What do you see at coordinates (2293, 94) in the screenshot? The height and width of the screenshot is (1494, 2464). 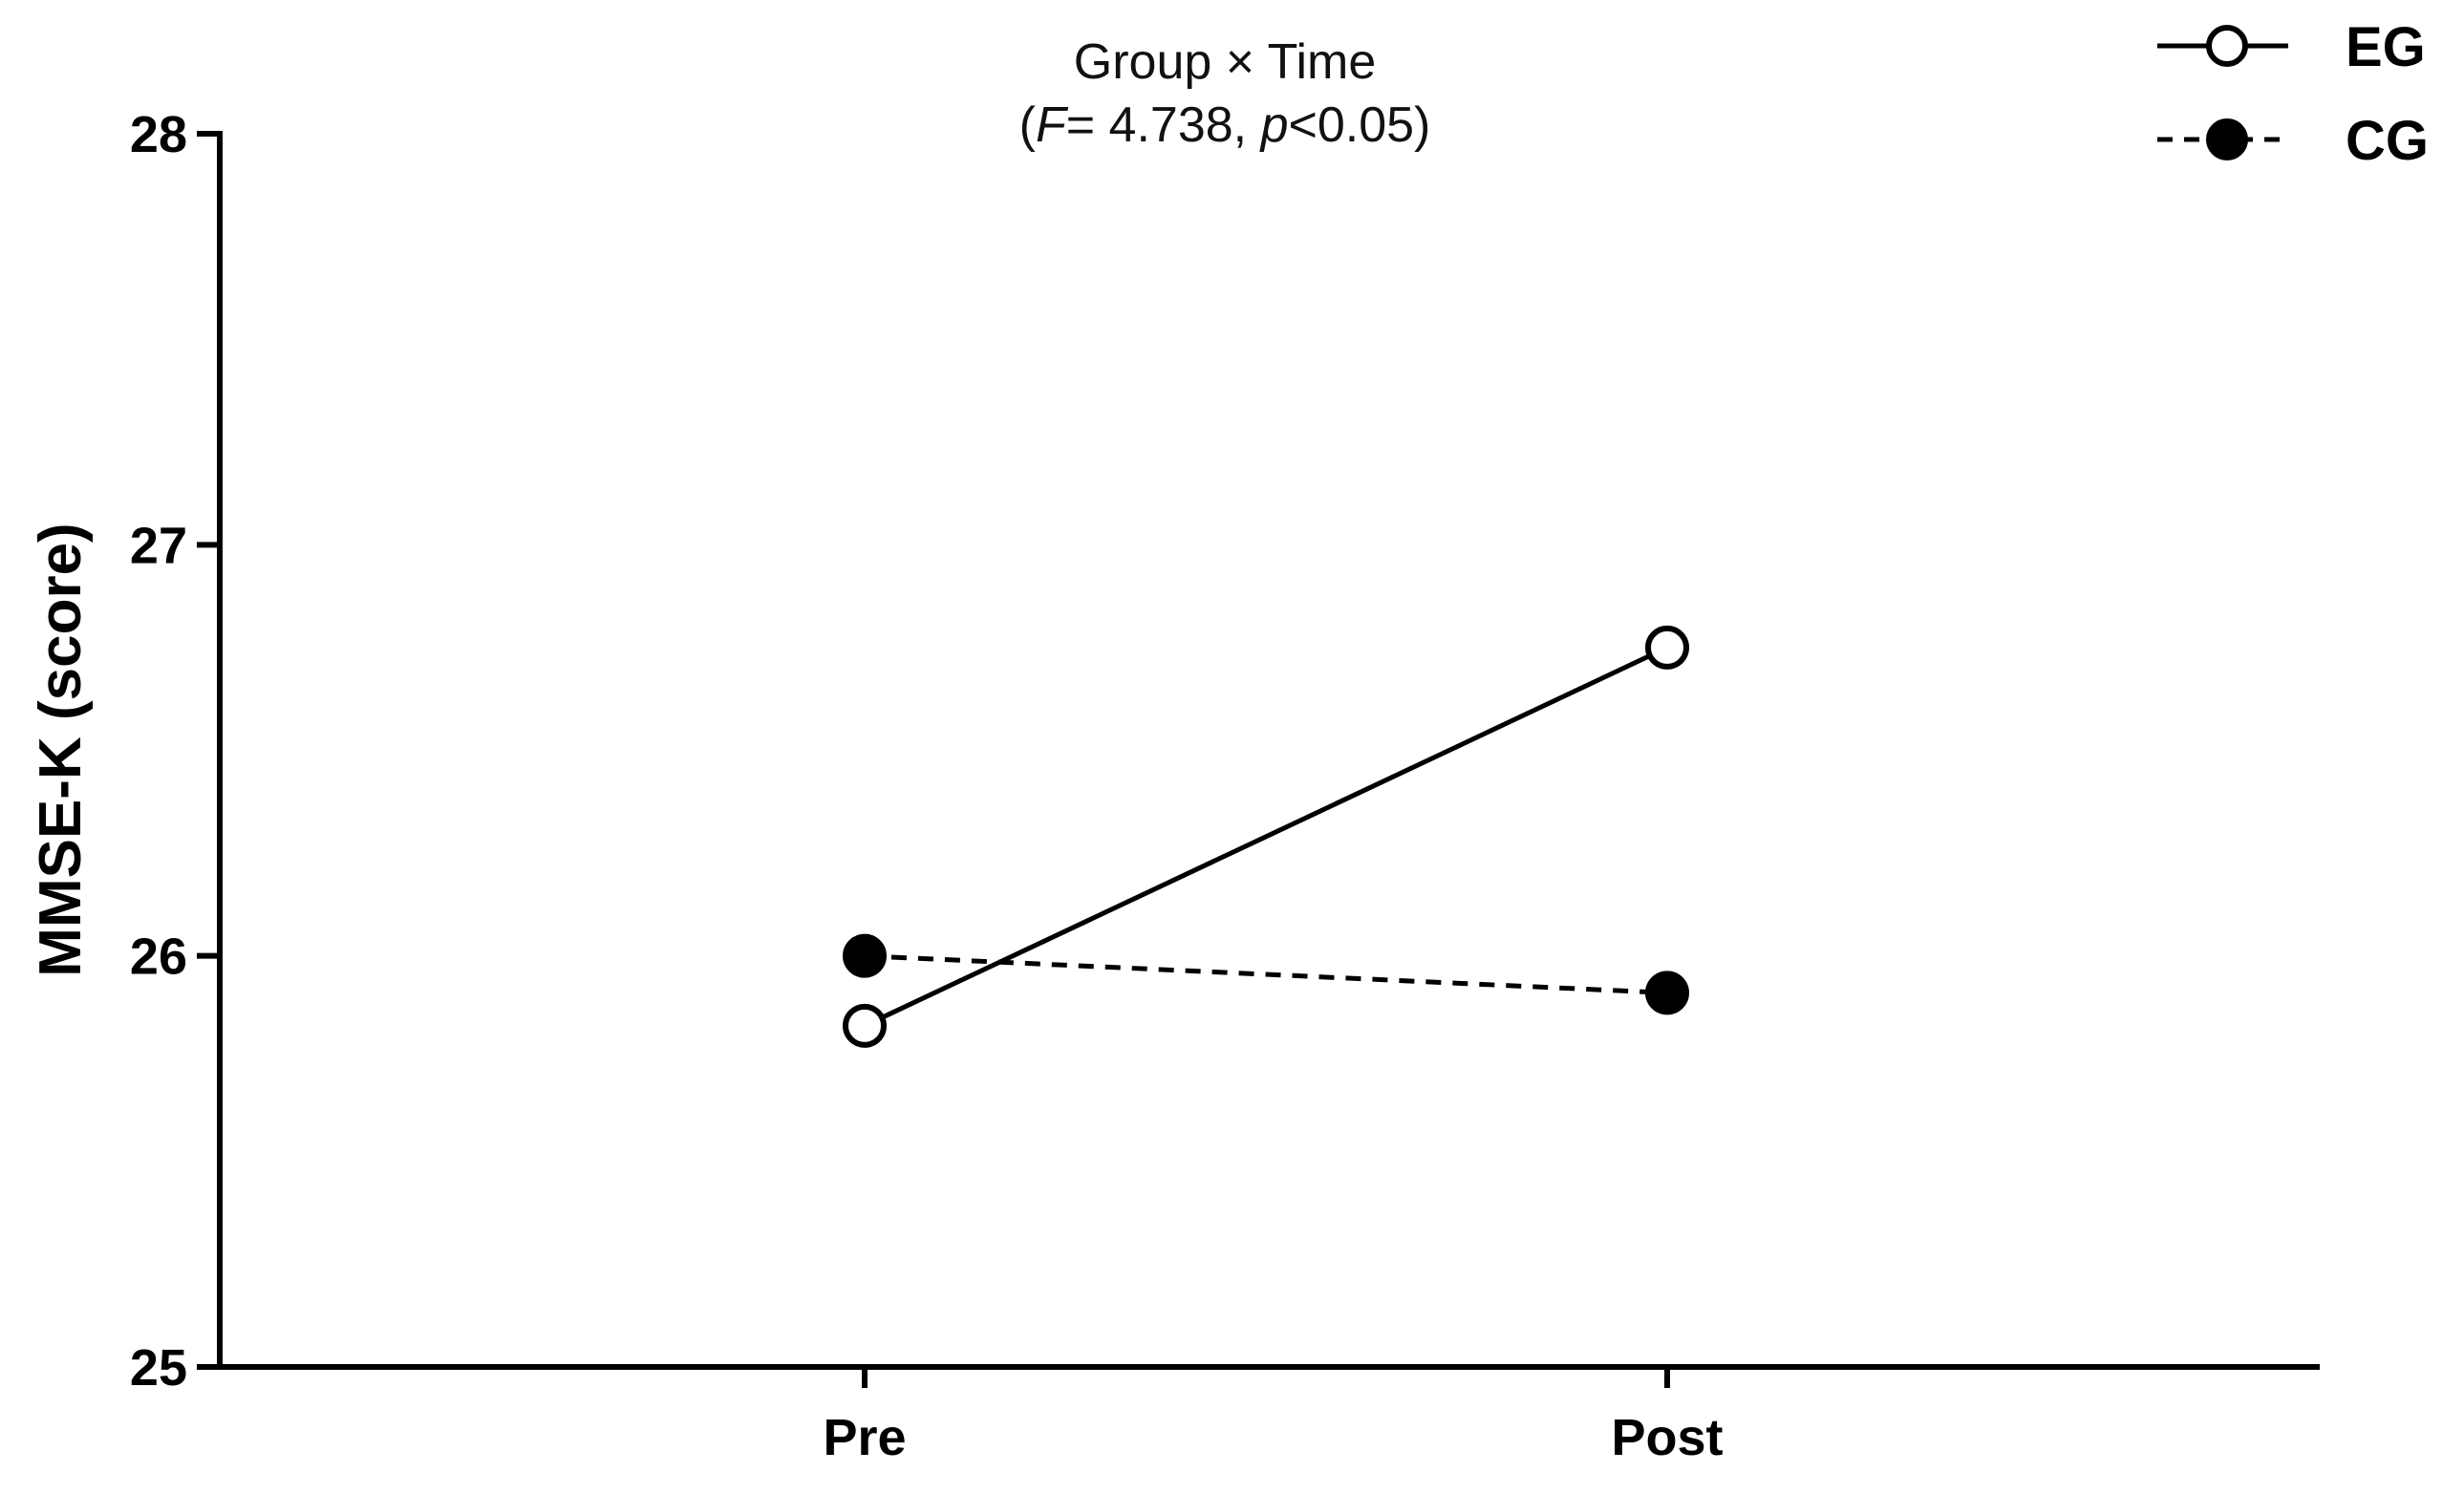 I see `legend: EG CG` at bounding box center [2293, 94].